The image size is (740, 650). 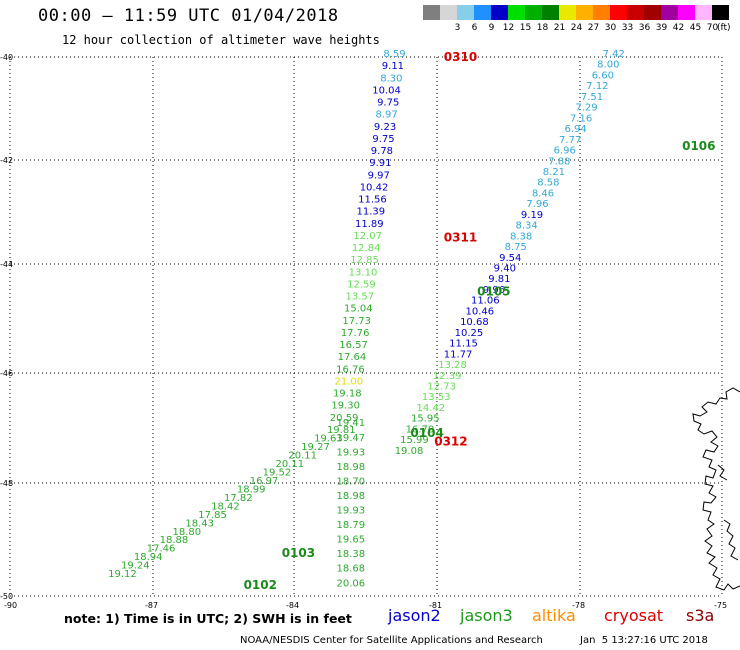 What do you see at coordinates (578, 605) in the screenshot?
I see `lon-label: -78` at bounding box center [578, 605].